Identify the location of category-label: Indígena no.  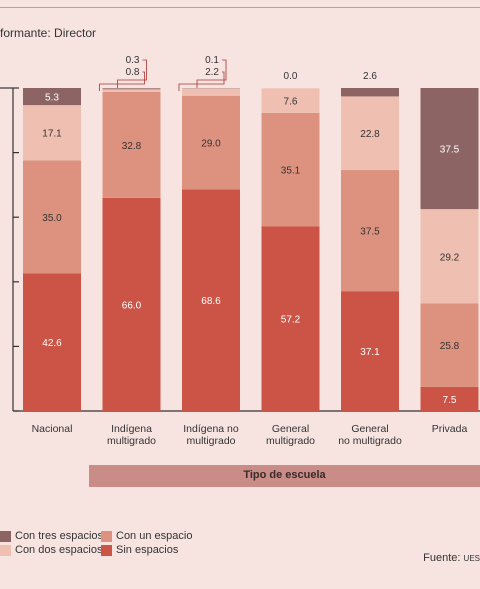
(211, 429).